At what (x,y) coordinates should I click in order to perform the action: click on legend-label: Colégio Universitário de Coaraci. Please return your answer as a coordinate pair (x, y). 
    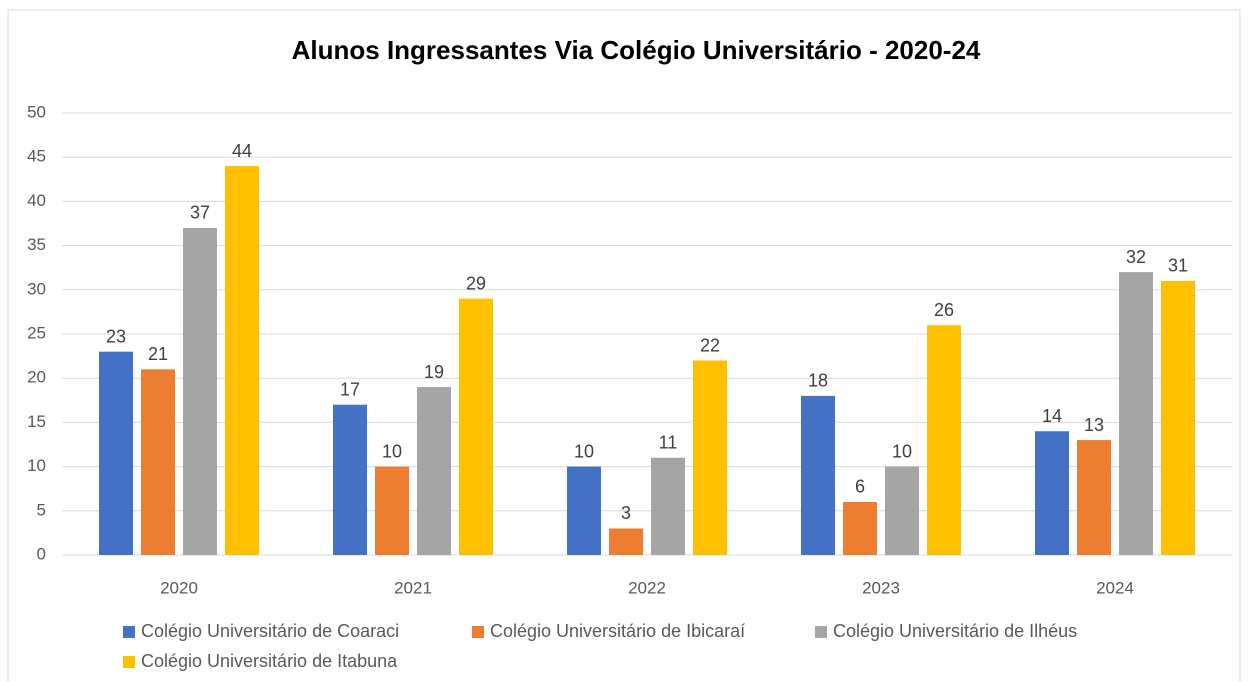
    Looking at the image, I should click on (270, 631).